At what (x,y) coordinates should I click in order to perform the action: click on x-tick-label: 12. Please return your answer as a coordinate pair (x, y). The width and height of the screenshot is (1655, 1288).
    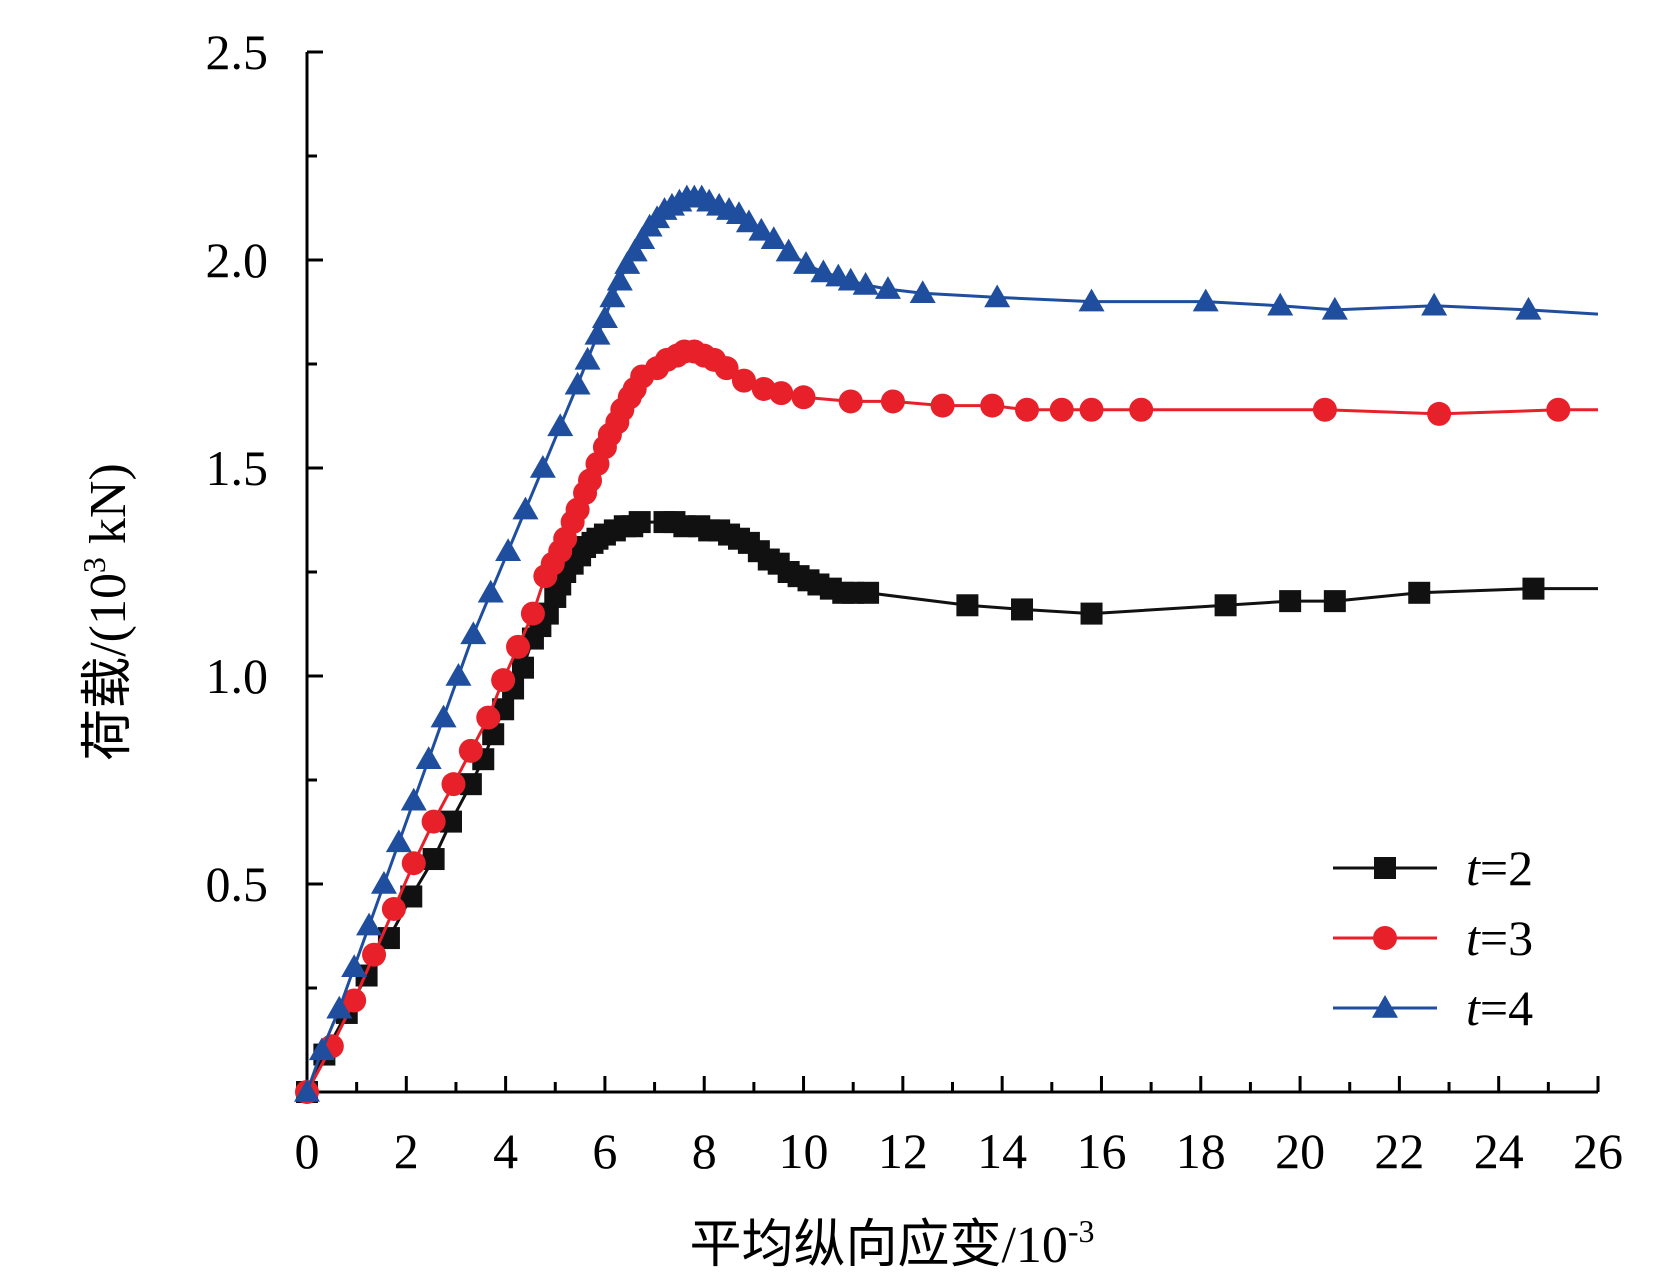
    Looking at the image, I should click on (903, 1151).